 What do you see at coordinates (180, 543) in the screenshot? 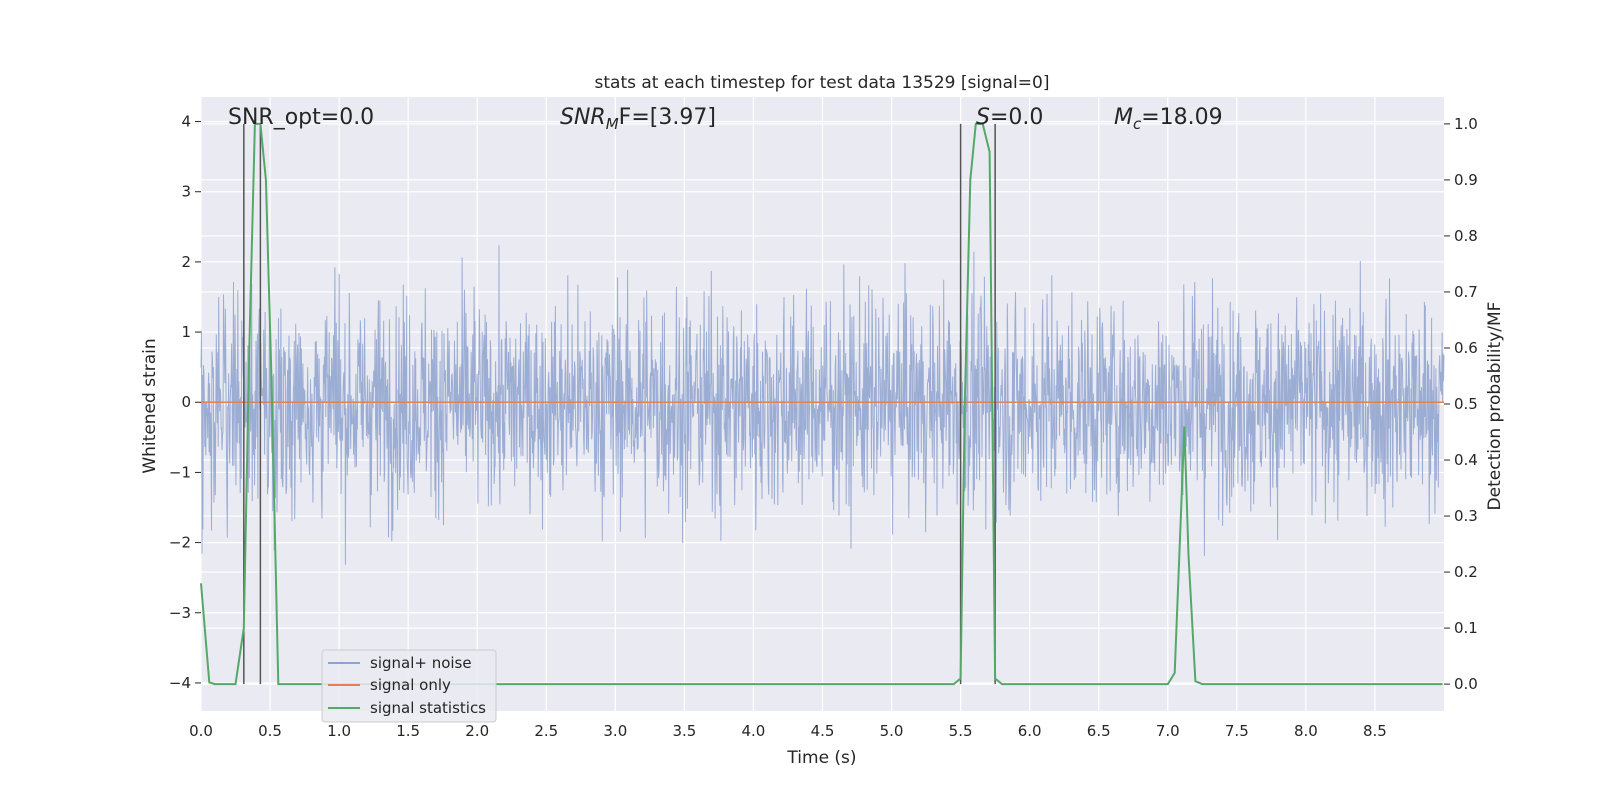
I see `y-left-tick-label: −2` at bounding box center [180, 543].